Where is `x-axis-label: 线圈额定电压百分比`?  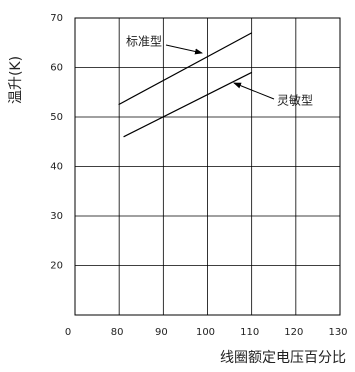
x-axis-label: 线圈额定电压百分比 is located at coordinates (283, 358).